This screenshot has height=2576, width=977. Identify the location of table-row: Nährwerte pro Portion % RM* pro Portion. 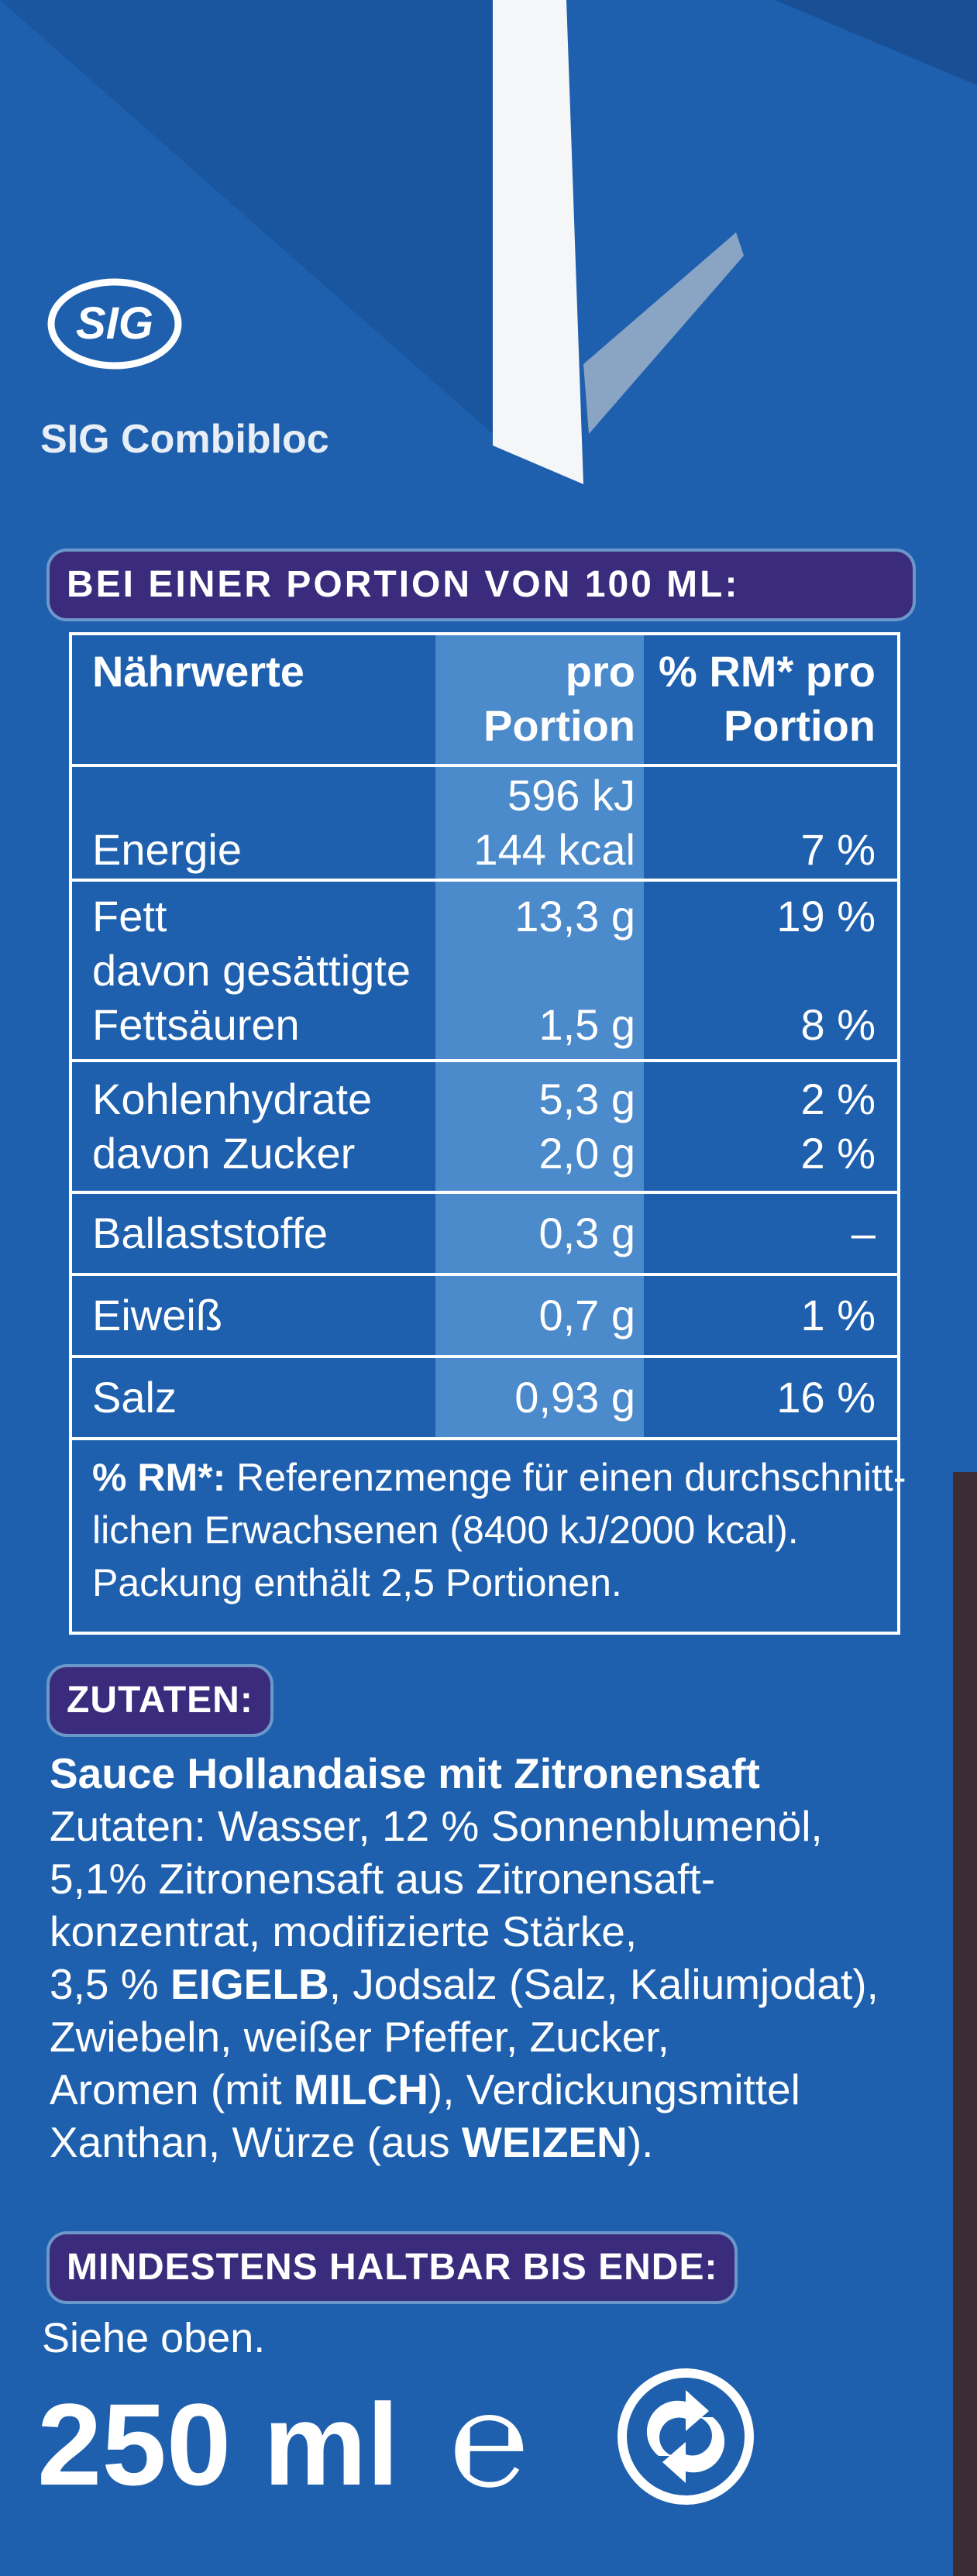
(484, 701).